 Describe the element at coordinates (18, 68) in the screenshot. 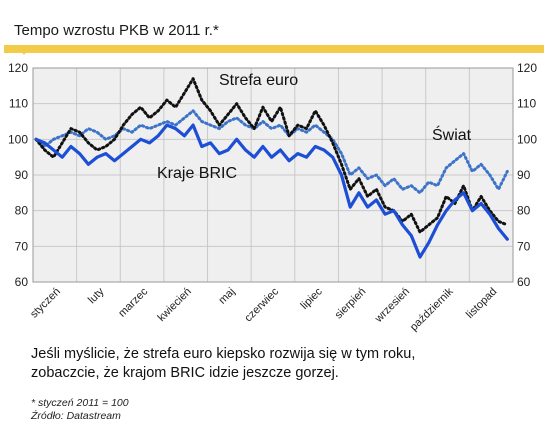

I see `y-tick-label-left: 120` at that location.